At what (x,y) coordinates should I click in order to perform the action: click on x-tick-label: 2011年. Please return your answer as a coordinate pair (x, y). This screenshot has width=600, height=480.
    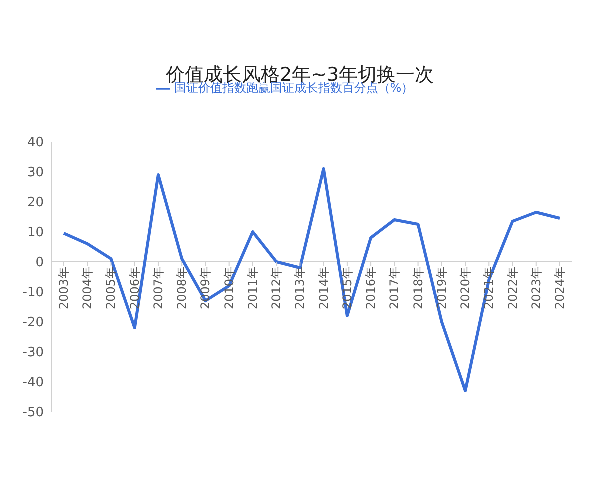
    Looking at the image, I should click on (253, 288).